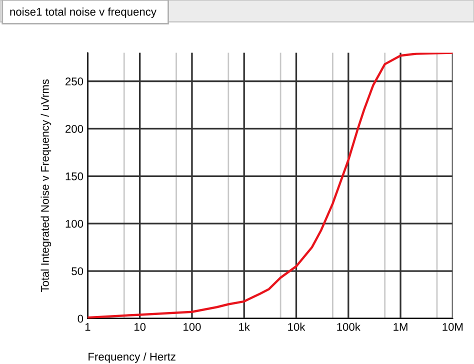  Describe the element at coordinates (78, 271) in the screenshot. I see `y-tick-label: 50` at that location.